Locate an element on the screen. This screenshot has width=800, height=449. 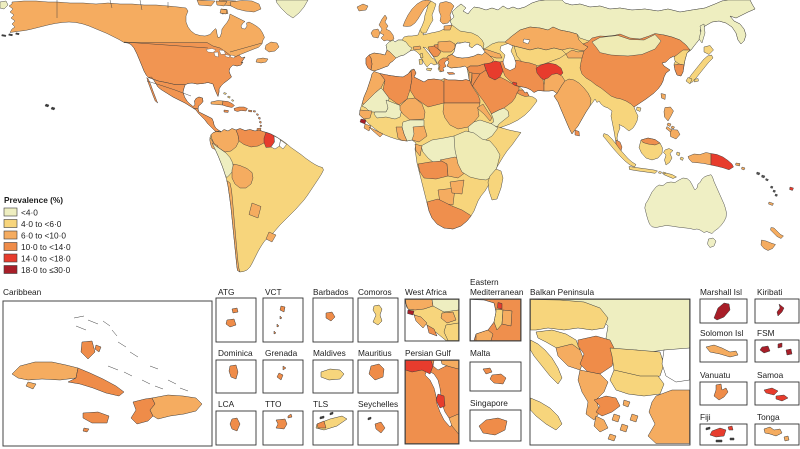
svg-text: Caribbean is located at coordinates (22, 292).